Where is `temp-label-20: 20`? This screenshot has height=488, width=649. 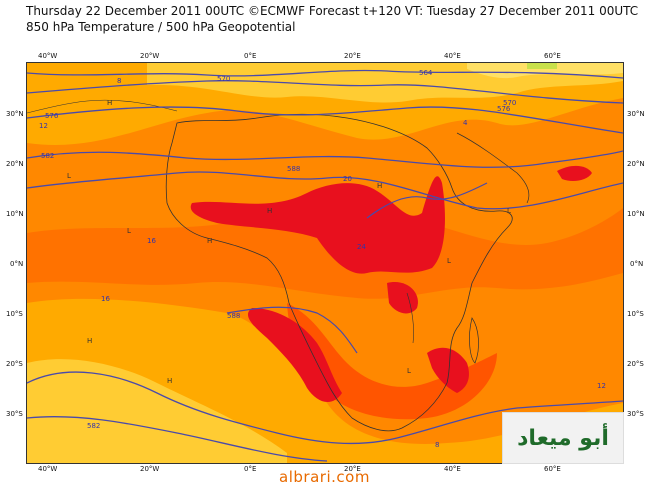 temp-label-20: 20 is located at coordinates (347, 179).